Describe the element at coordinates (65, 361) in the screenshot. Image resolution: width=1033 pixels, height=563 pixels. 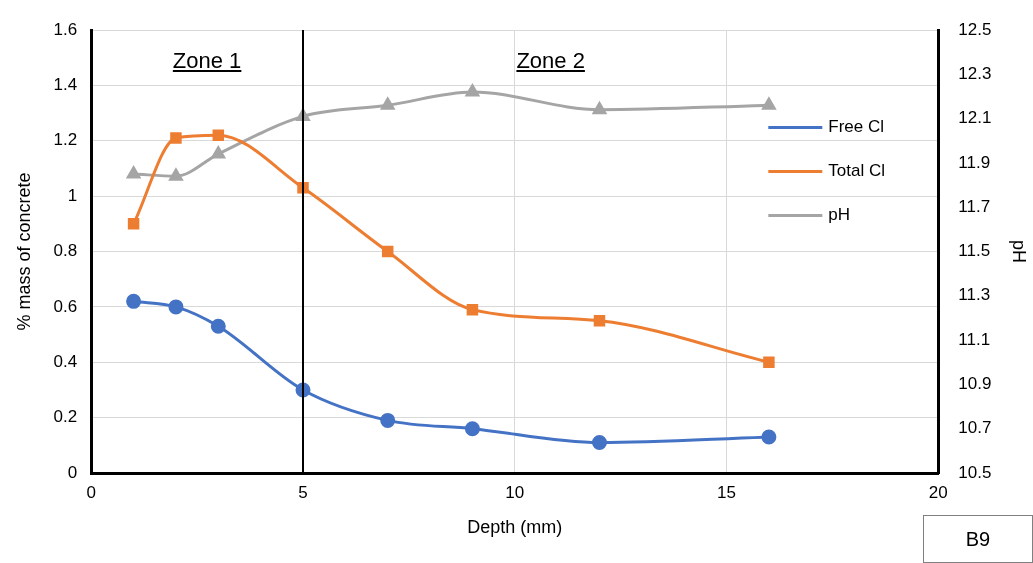
I see `y-tick-label: 0.4` at that location.